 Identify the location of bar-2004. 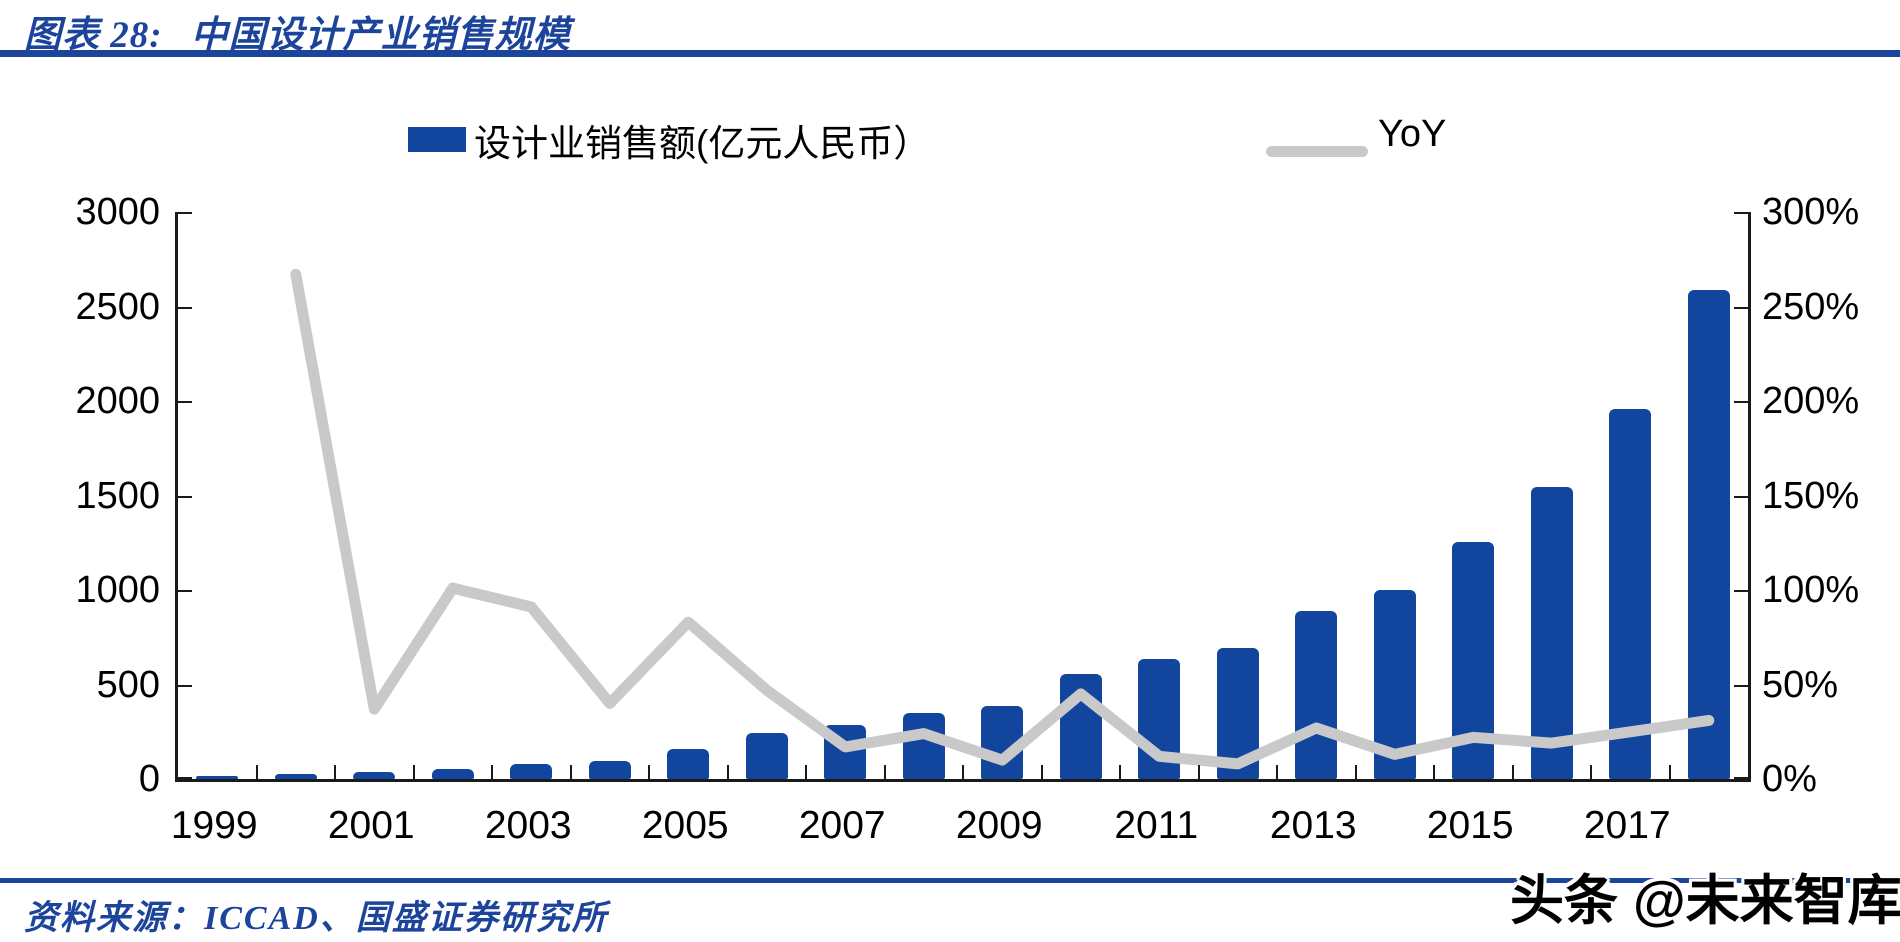
(609, 770).